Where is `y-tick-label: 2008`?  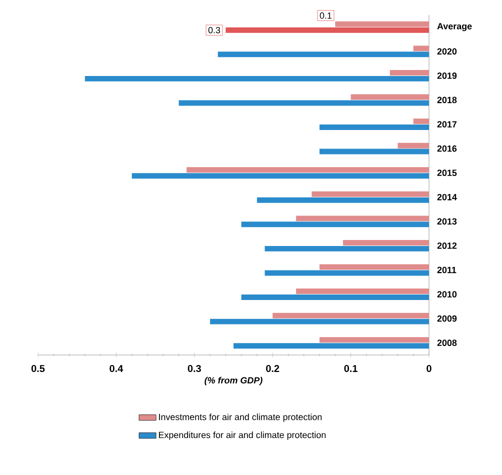
y-tick-label: 2008 is located at coordinates (447, 343).